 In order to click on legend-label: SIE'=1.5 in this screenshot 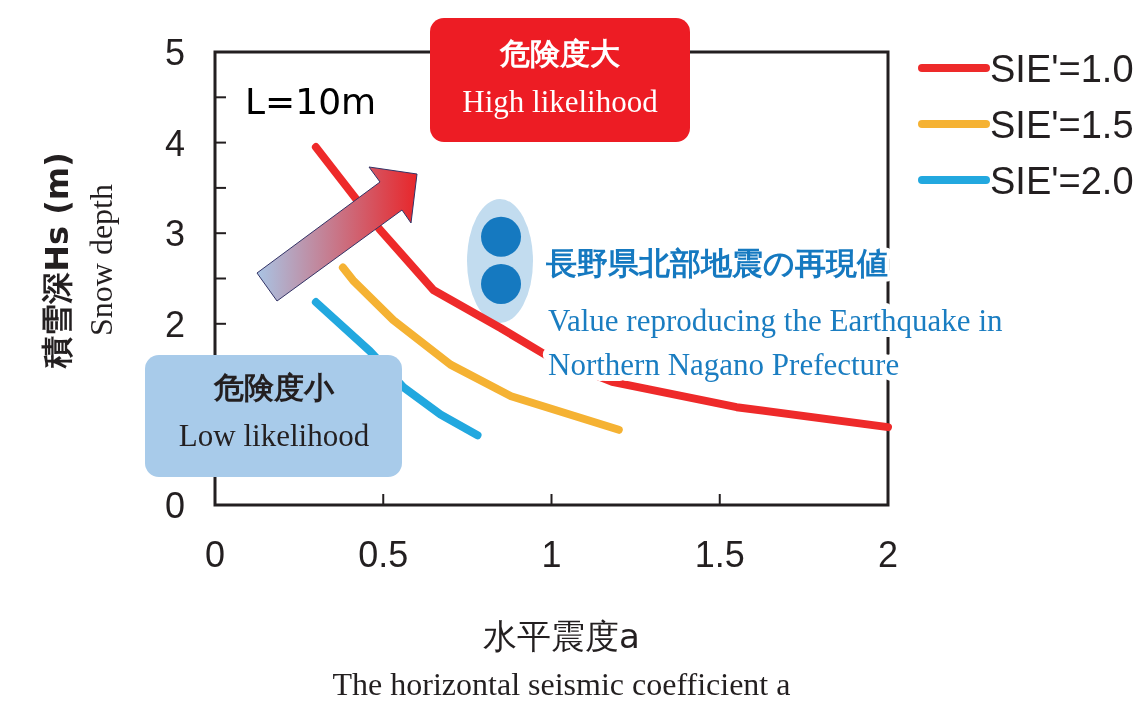, I will do `click(1062, 125)`.